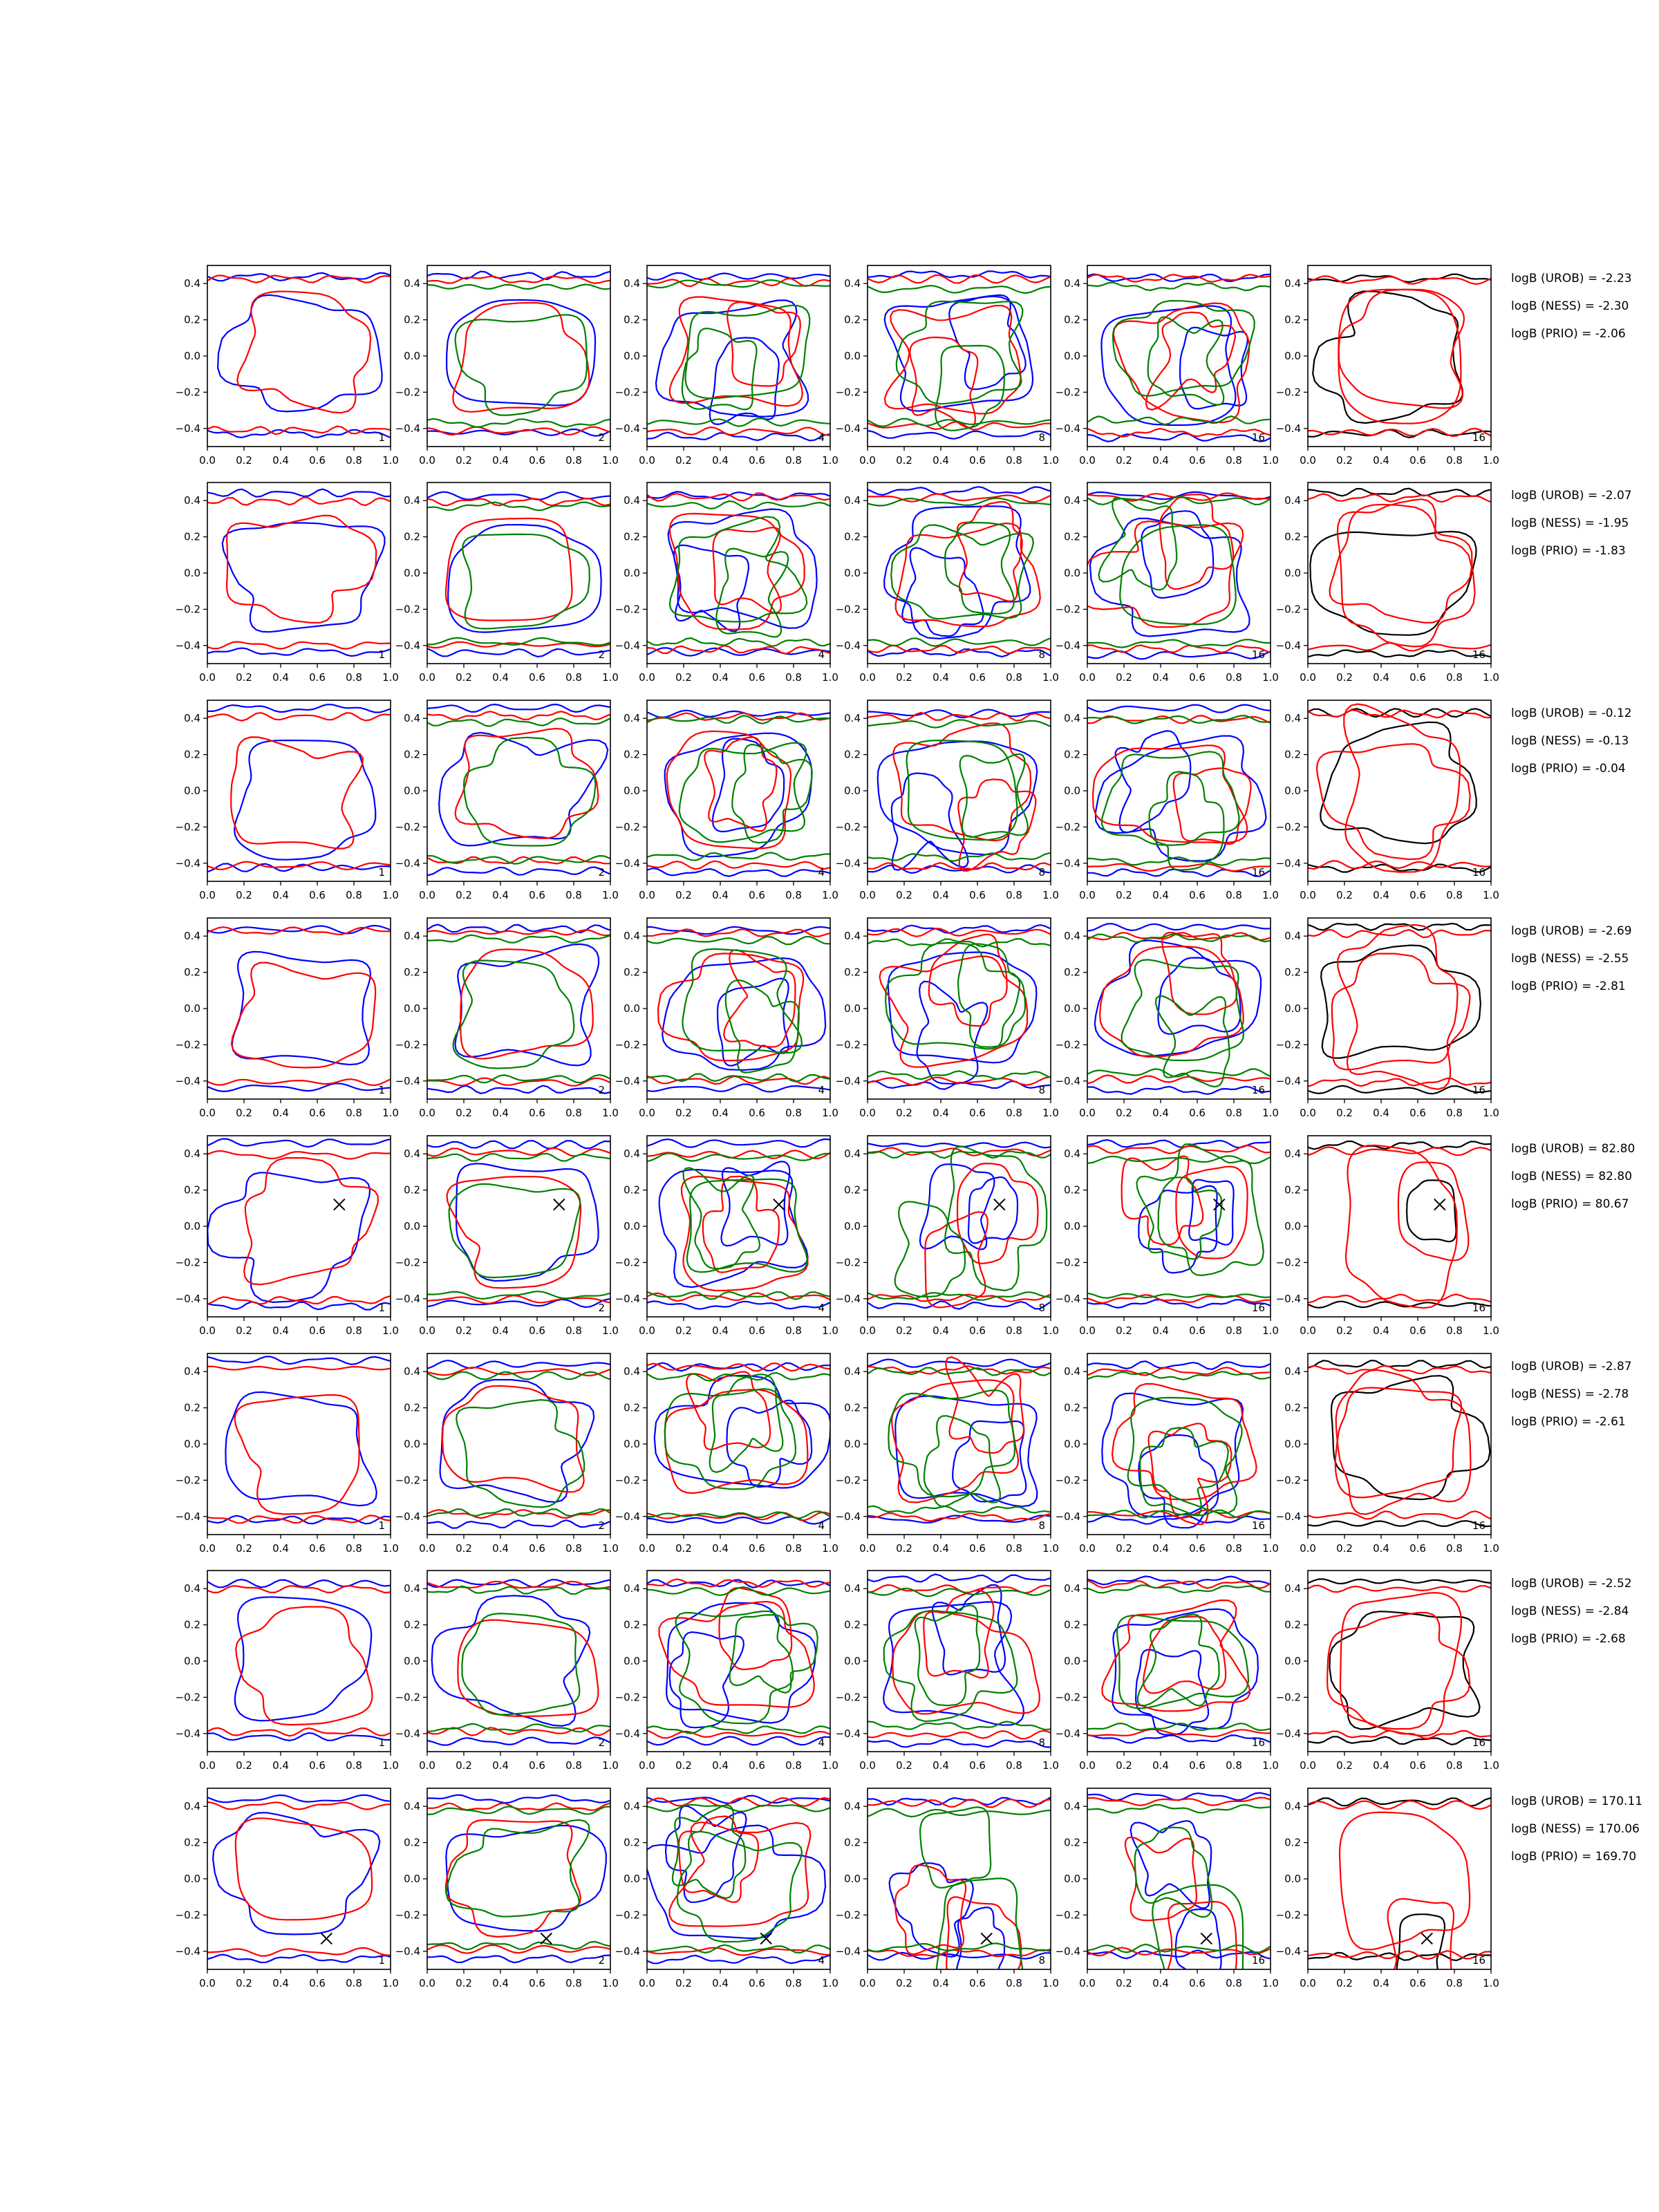 The width and height of the screenshot is (1659, 2212). I want to click on panel-r7-c1: 0.0 0.2 0.4 0.6 0.8 1.0 0.4 0.2 0.0 −0.2 −0.4 1, so click(287, 1671).